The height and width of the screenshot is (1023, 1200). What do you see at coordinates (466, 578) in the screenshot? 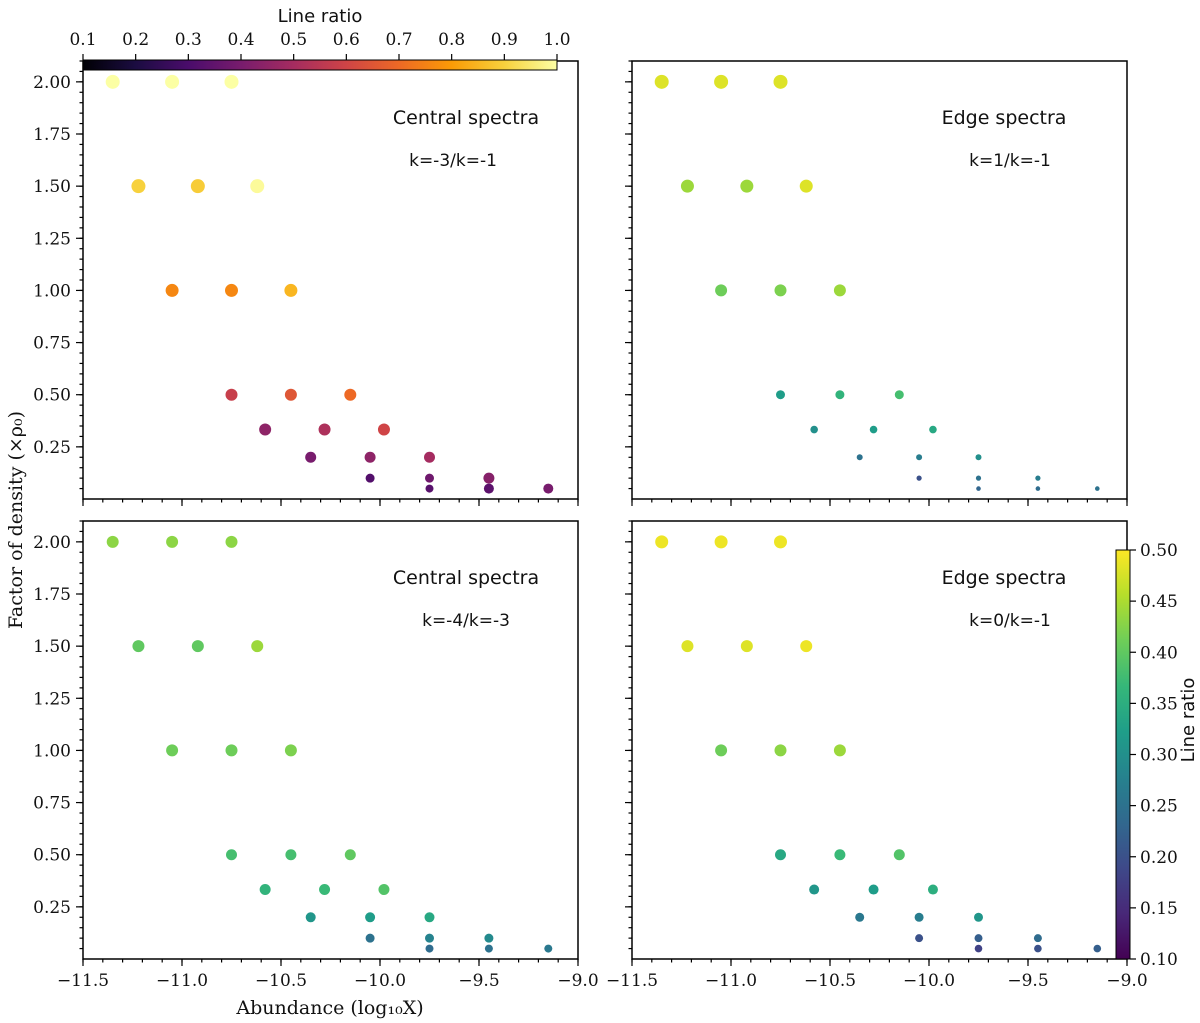
I see `panel-title: Central spectra` at bounding box center [466, 578].